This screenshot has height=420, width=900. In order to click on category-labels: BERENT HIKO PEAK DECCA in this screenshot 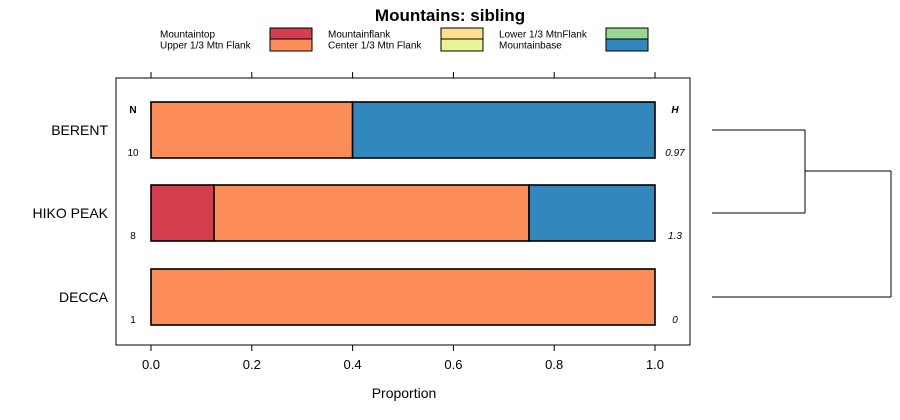, I will do `click(71, 213)`.